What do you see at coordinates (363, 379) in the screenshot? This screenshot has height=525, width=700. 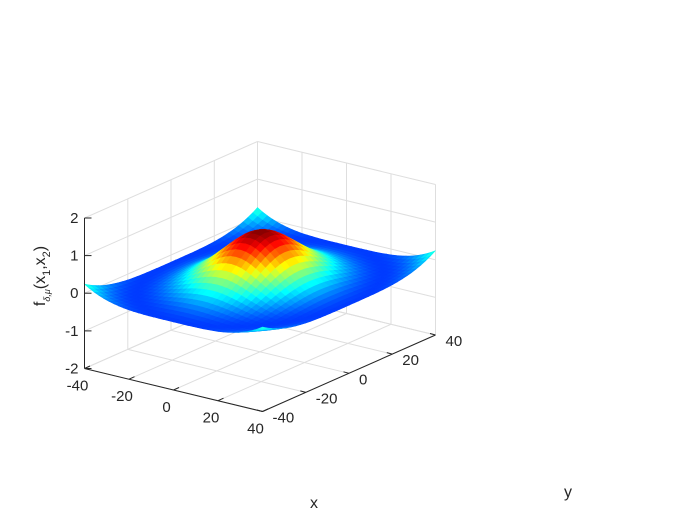 I see `y-tick-label: 0` at bounding box center [363, 379].